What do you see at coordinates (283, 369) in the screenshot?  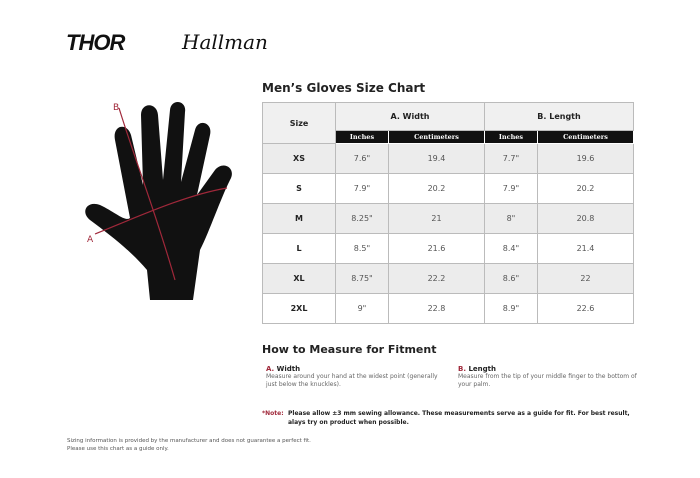 I see `width-label: A. Width` at bounding box center [283, 369].